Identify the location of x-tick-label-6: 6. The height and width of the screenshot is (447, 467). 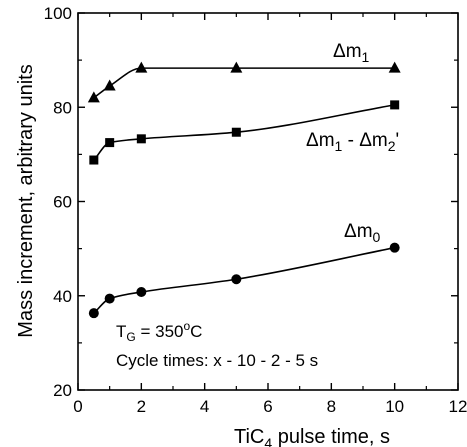
(267, 406).